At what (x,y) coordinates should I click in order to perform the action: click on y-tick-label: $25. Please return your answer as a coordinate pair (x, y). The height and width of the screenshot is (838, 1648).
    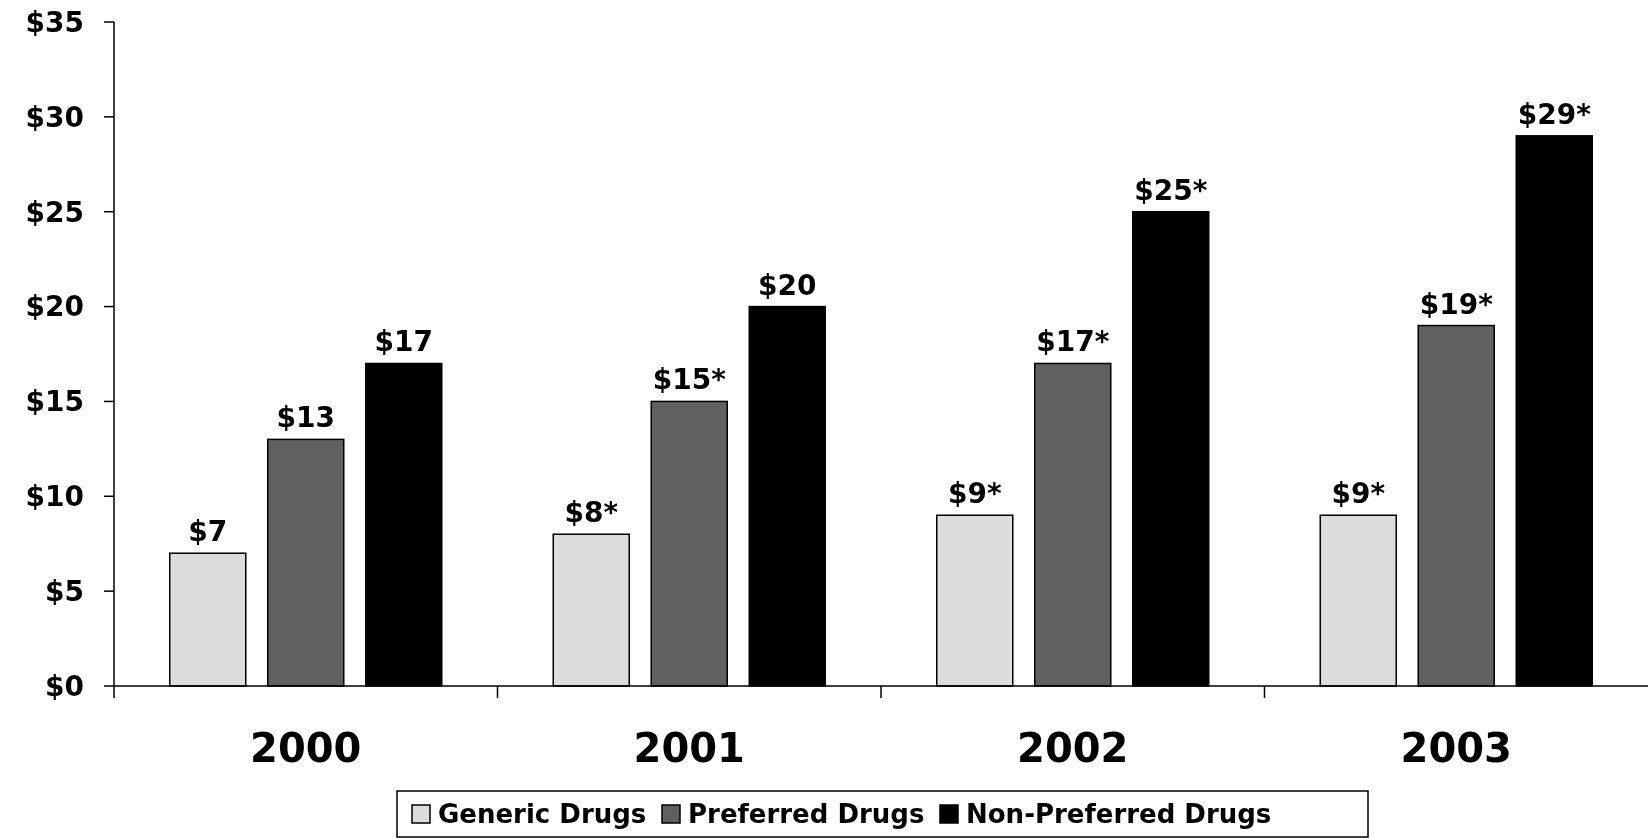
    Looking at the image, I should click on (54, 212).